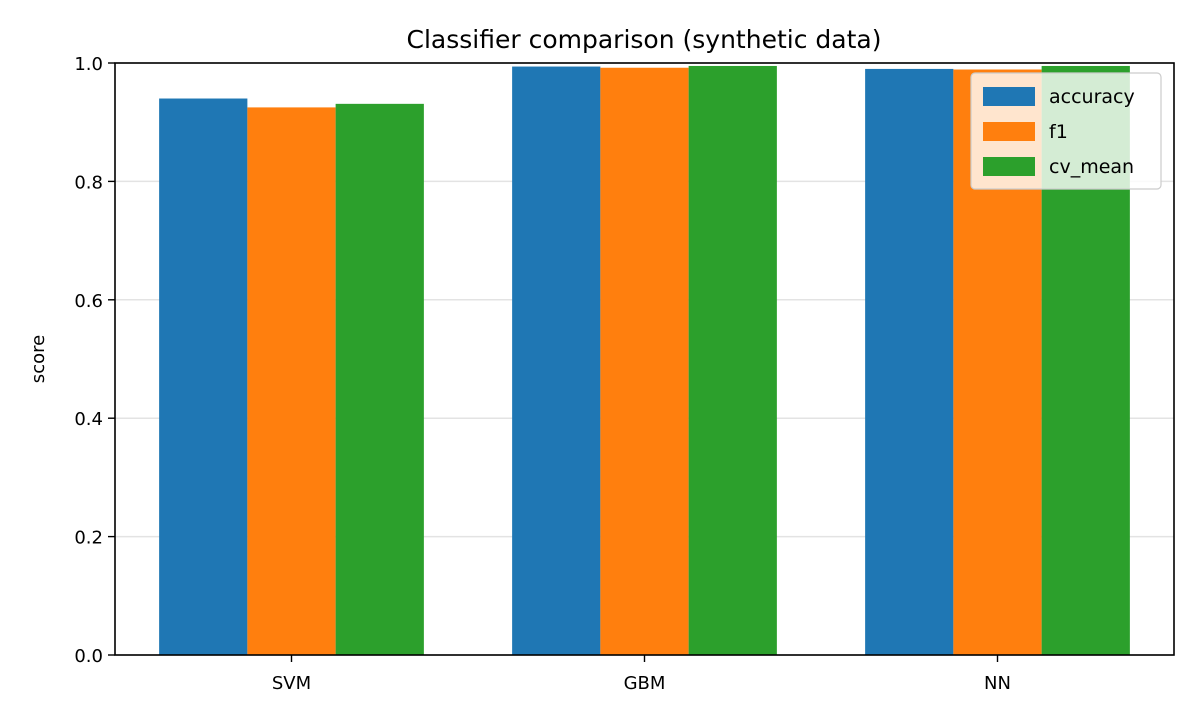 This screenshot has height=724, width=1200. Describe the element at coordinates (88, 538) in the screenshot. I see `y-tick-label: 0.2` at that location.